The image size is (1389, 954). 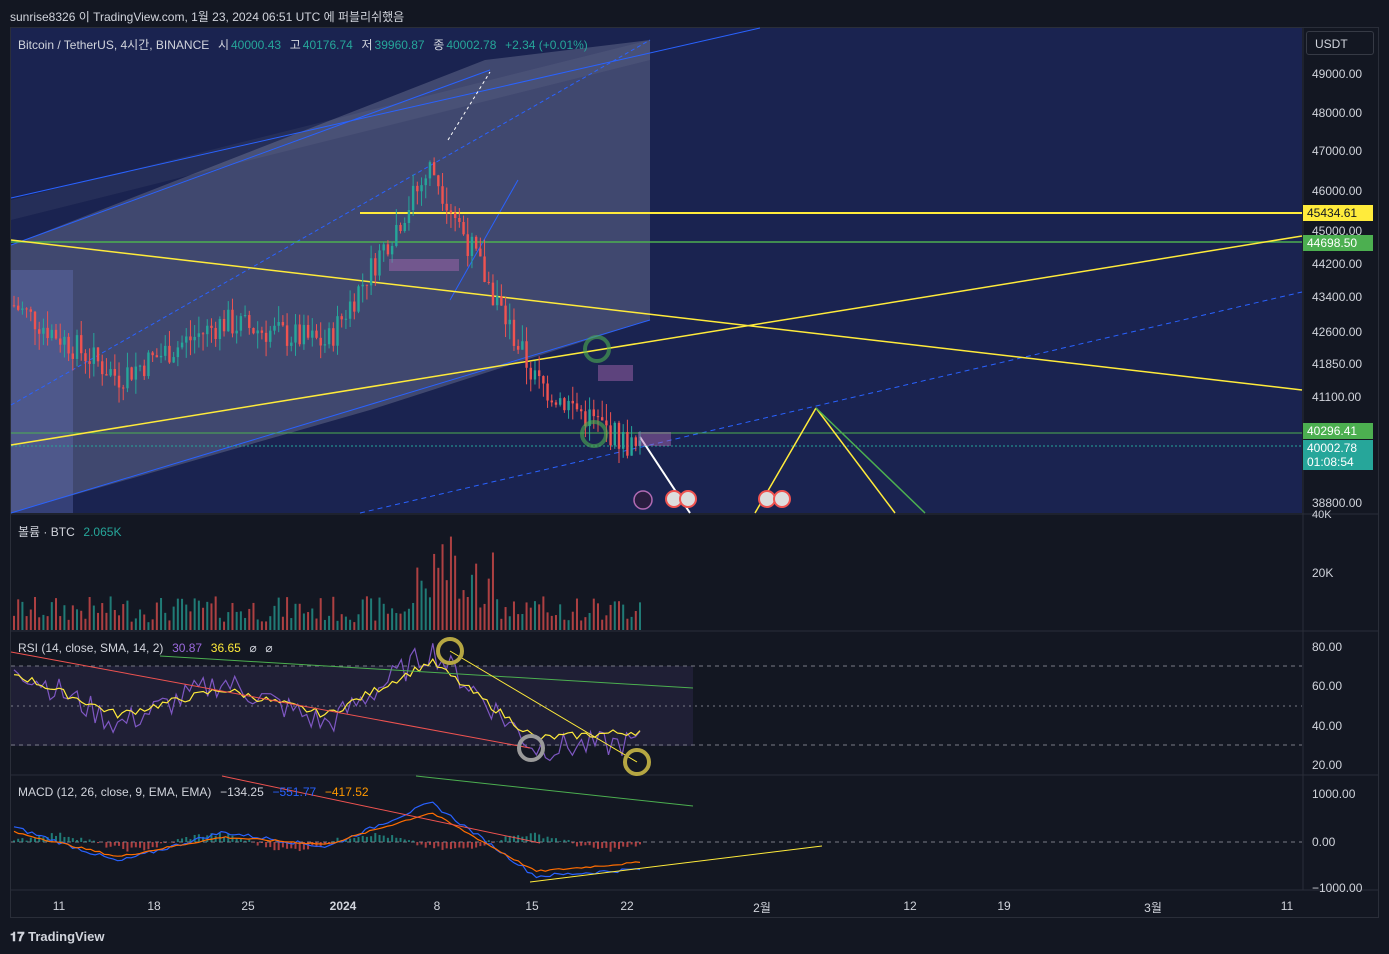 What do you see at coordinates (688, 499) in the screenshot?
I see `event-flag-icon` at bounding box center [688, 499].